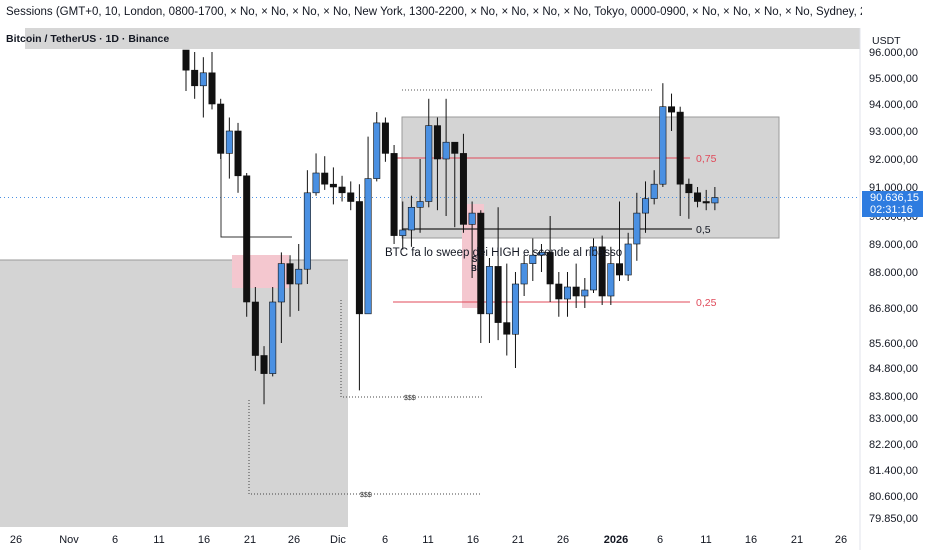  What do you see at coordinates (893, 497) in the screenshot?
I see `price-axis-tick: 80.600,00` at bounding box center [893, 497].